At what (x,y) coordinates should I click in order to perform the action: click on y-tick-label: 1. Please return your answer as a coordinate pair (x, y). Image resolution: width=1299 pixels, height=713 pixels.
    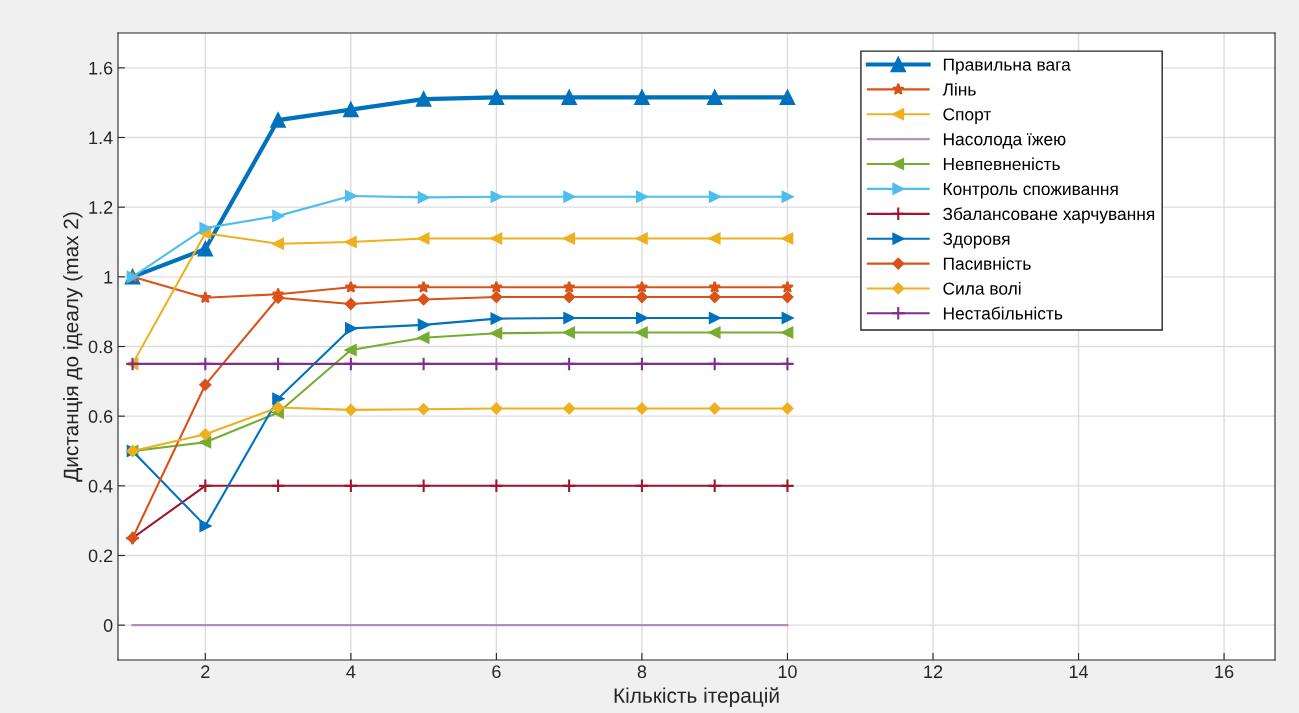
    Looking at the image, I should click on (108, 277).